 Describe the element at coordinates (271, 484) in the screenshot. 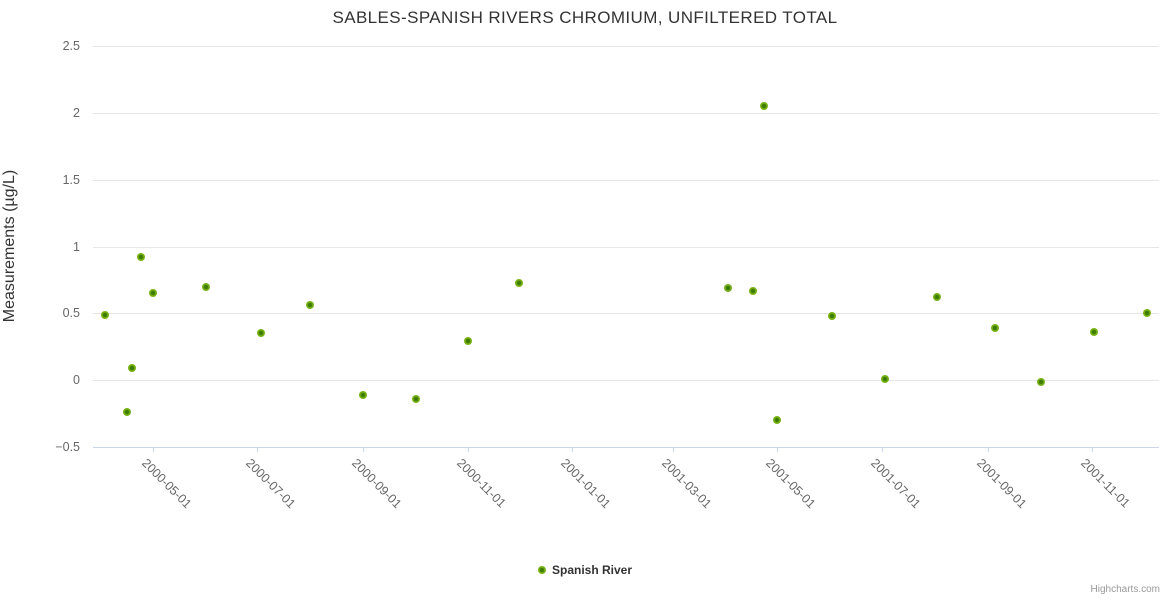

I see `x-axis-tick-label: 2000-07-01` at that location.